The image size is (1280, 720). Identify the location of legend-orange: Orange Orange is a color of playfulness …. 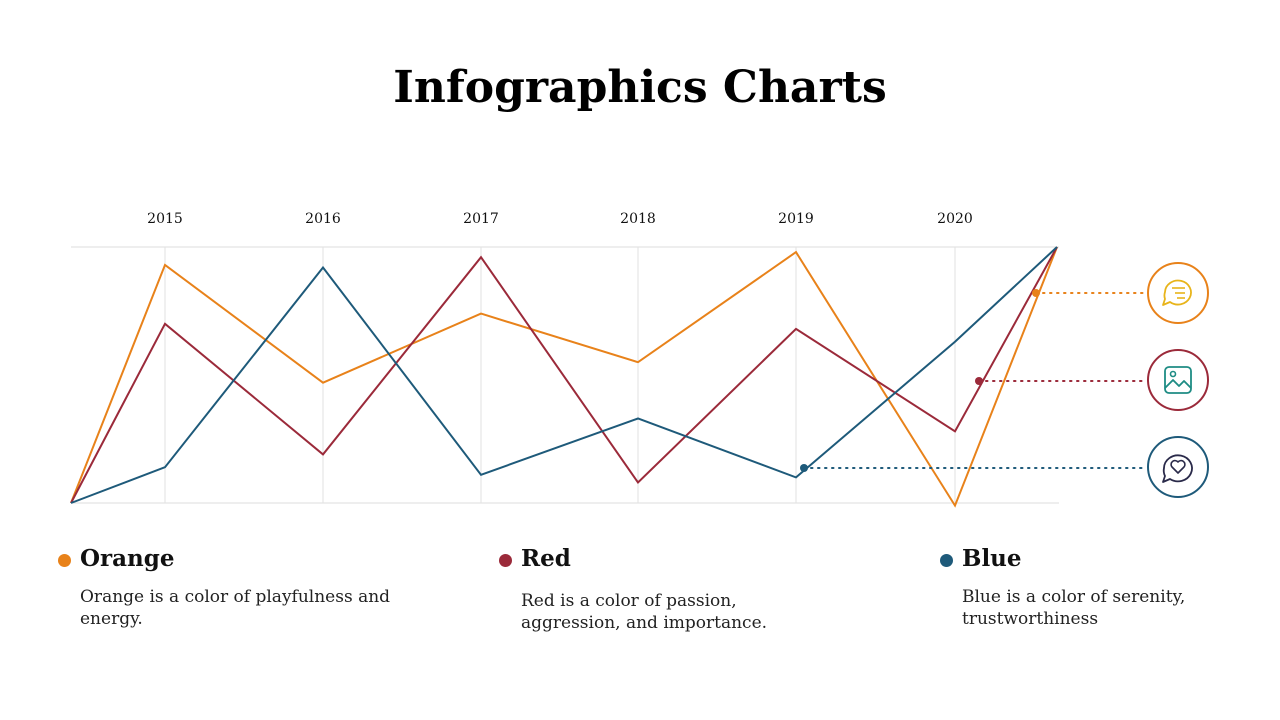
(239, 587).